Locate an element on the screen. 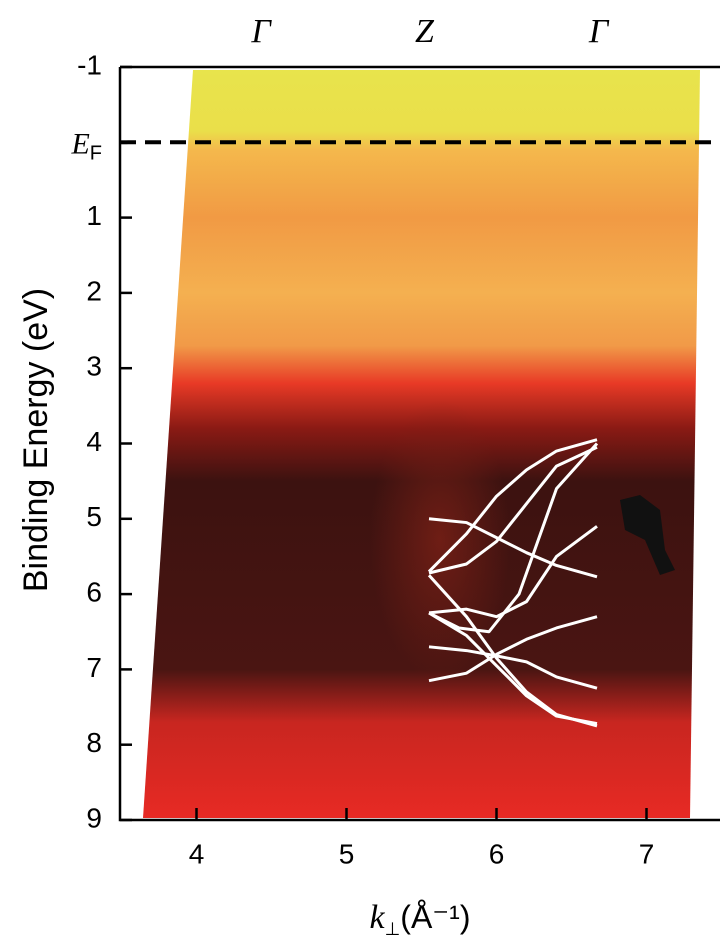  y-axis-label: Binding Energy (eV) is located at coordinates (36, 440).